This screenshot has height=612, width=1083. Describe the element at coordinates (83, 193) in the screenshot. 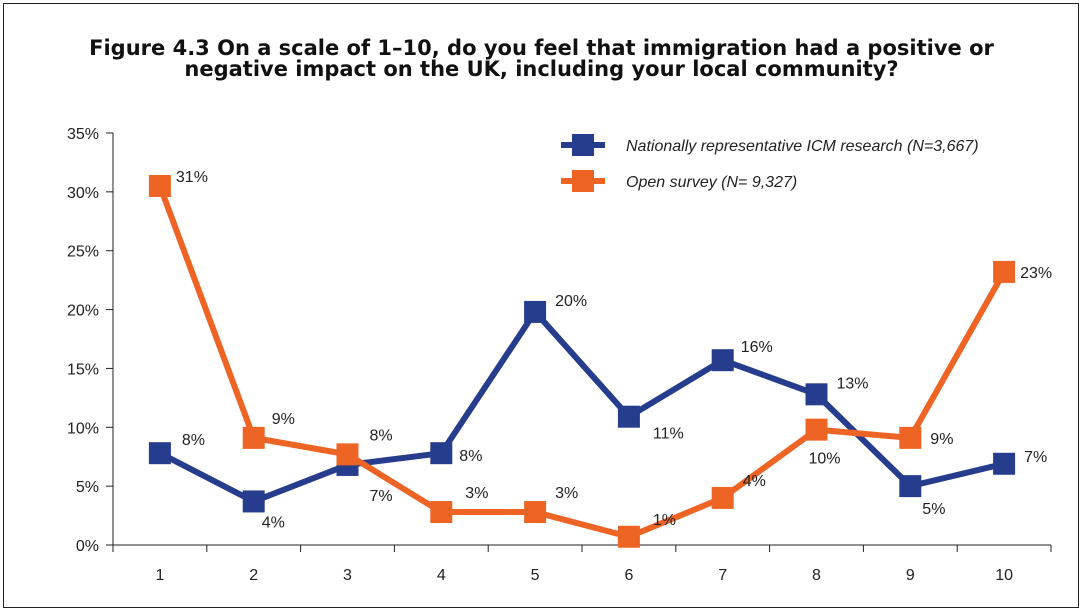

I see `y-tick-label: 30%` at that location.